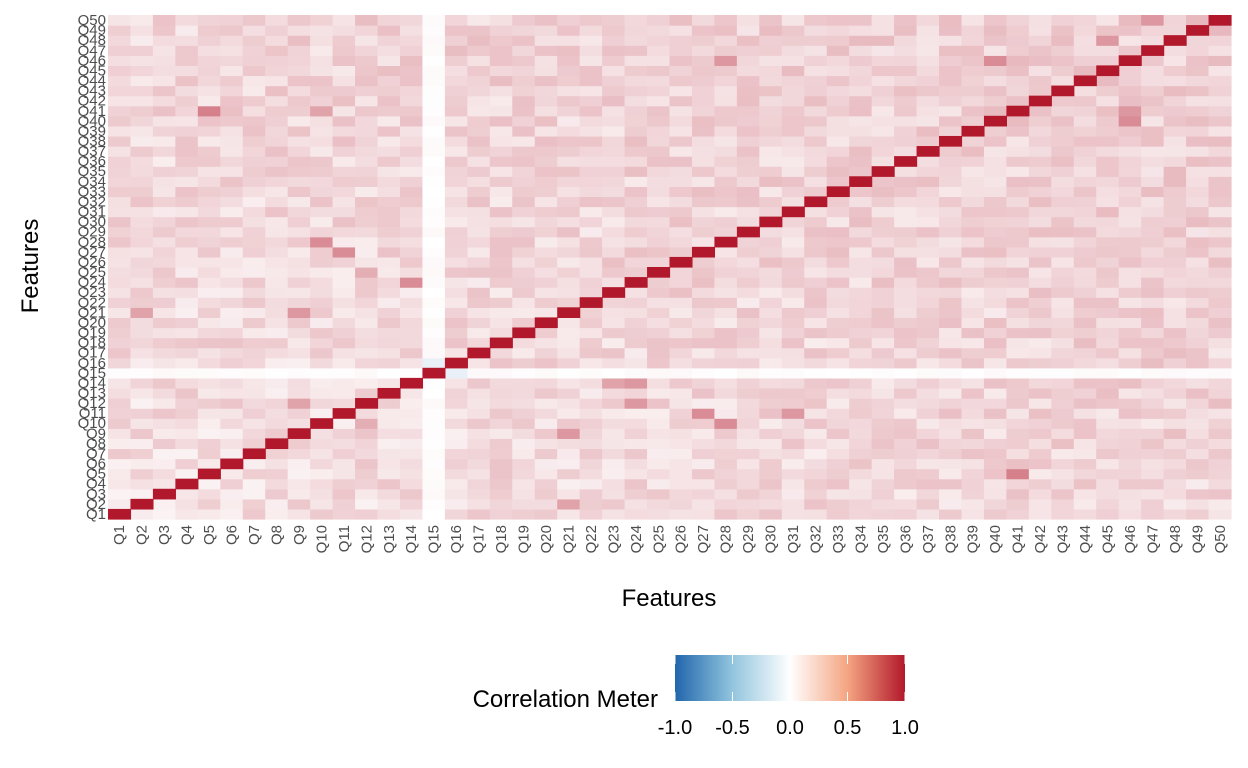 Image resolution: width=1248 pixels, height=768 pixels. I want to click on x-tick-label: Q36, so click(905, 539).